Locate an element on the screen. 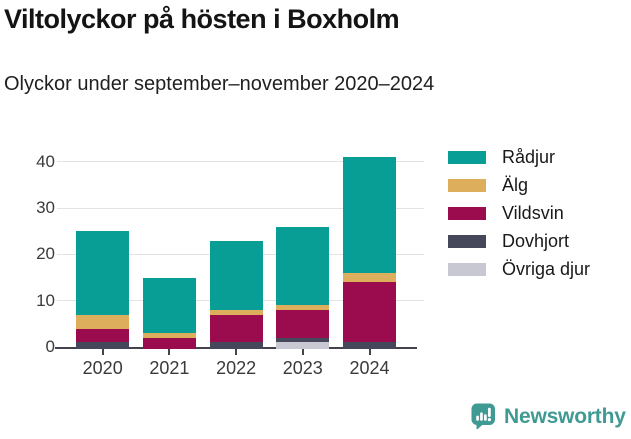 This screenshot has height=439, width=631. bar-2020 is located at coordinates (103, 290).